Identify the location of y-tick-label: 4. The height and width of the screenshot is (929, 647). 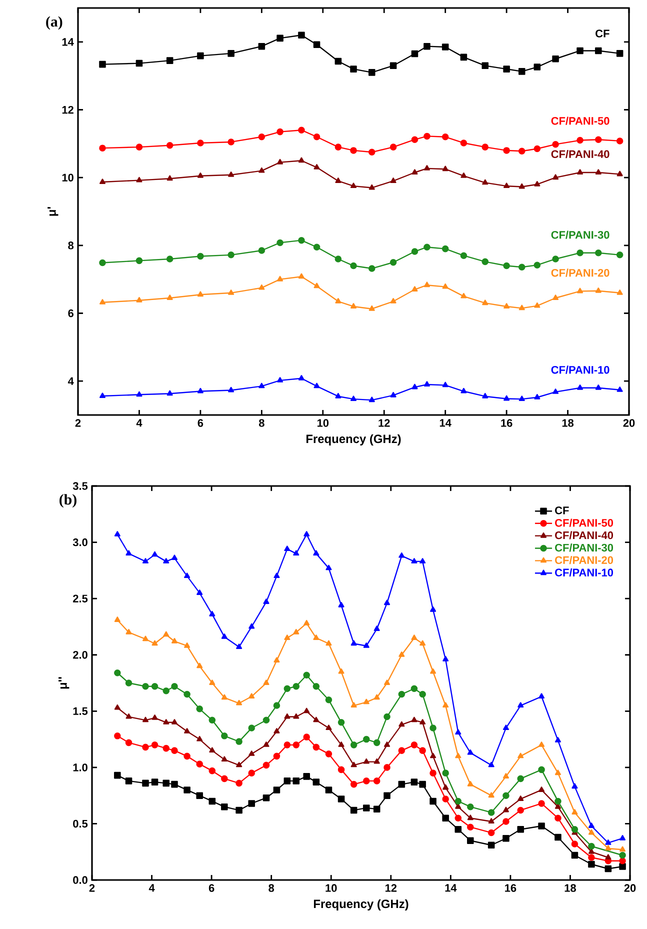
(71, 381).